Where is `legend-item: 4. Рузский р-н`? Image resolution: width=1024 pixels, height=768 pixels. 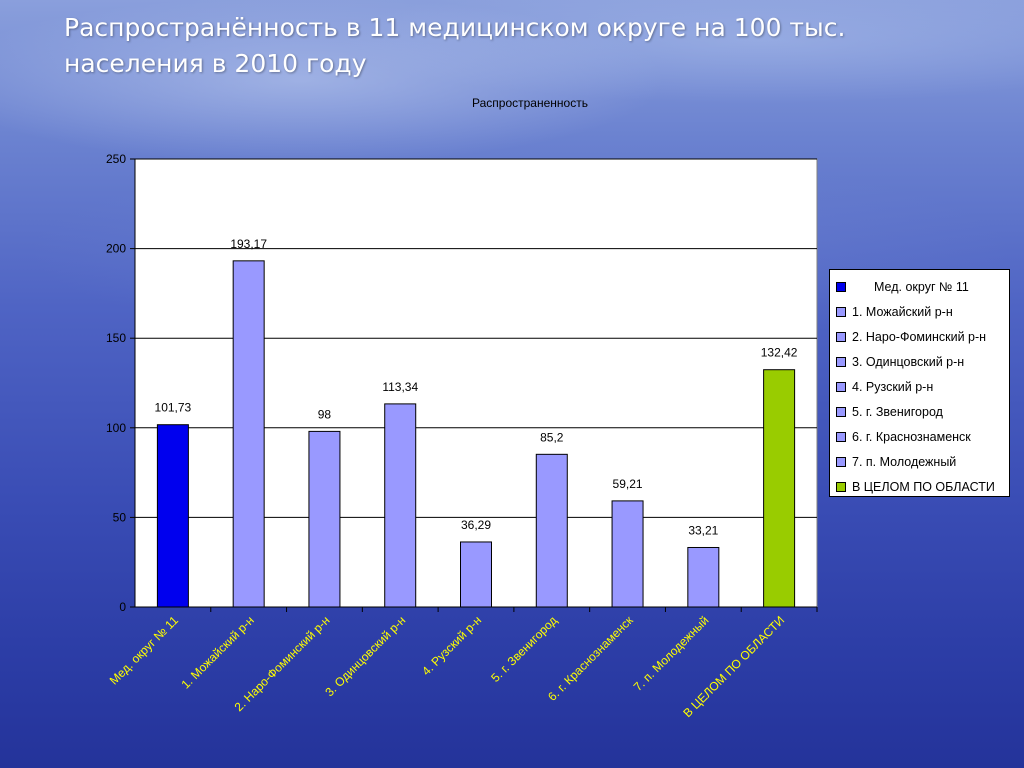 legend-item: 4. Рузский р-н is located at coordinates (919, 386).